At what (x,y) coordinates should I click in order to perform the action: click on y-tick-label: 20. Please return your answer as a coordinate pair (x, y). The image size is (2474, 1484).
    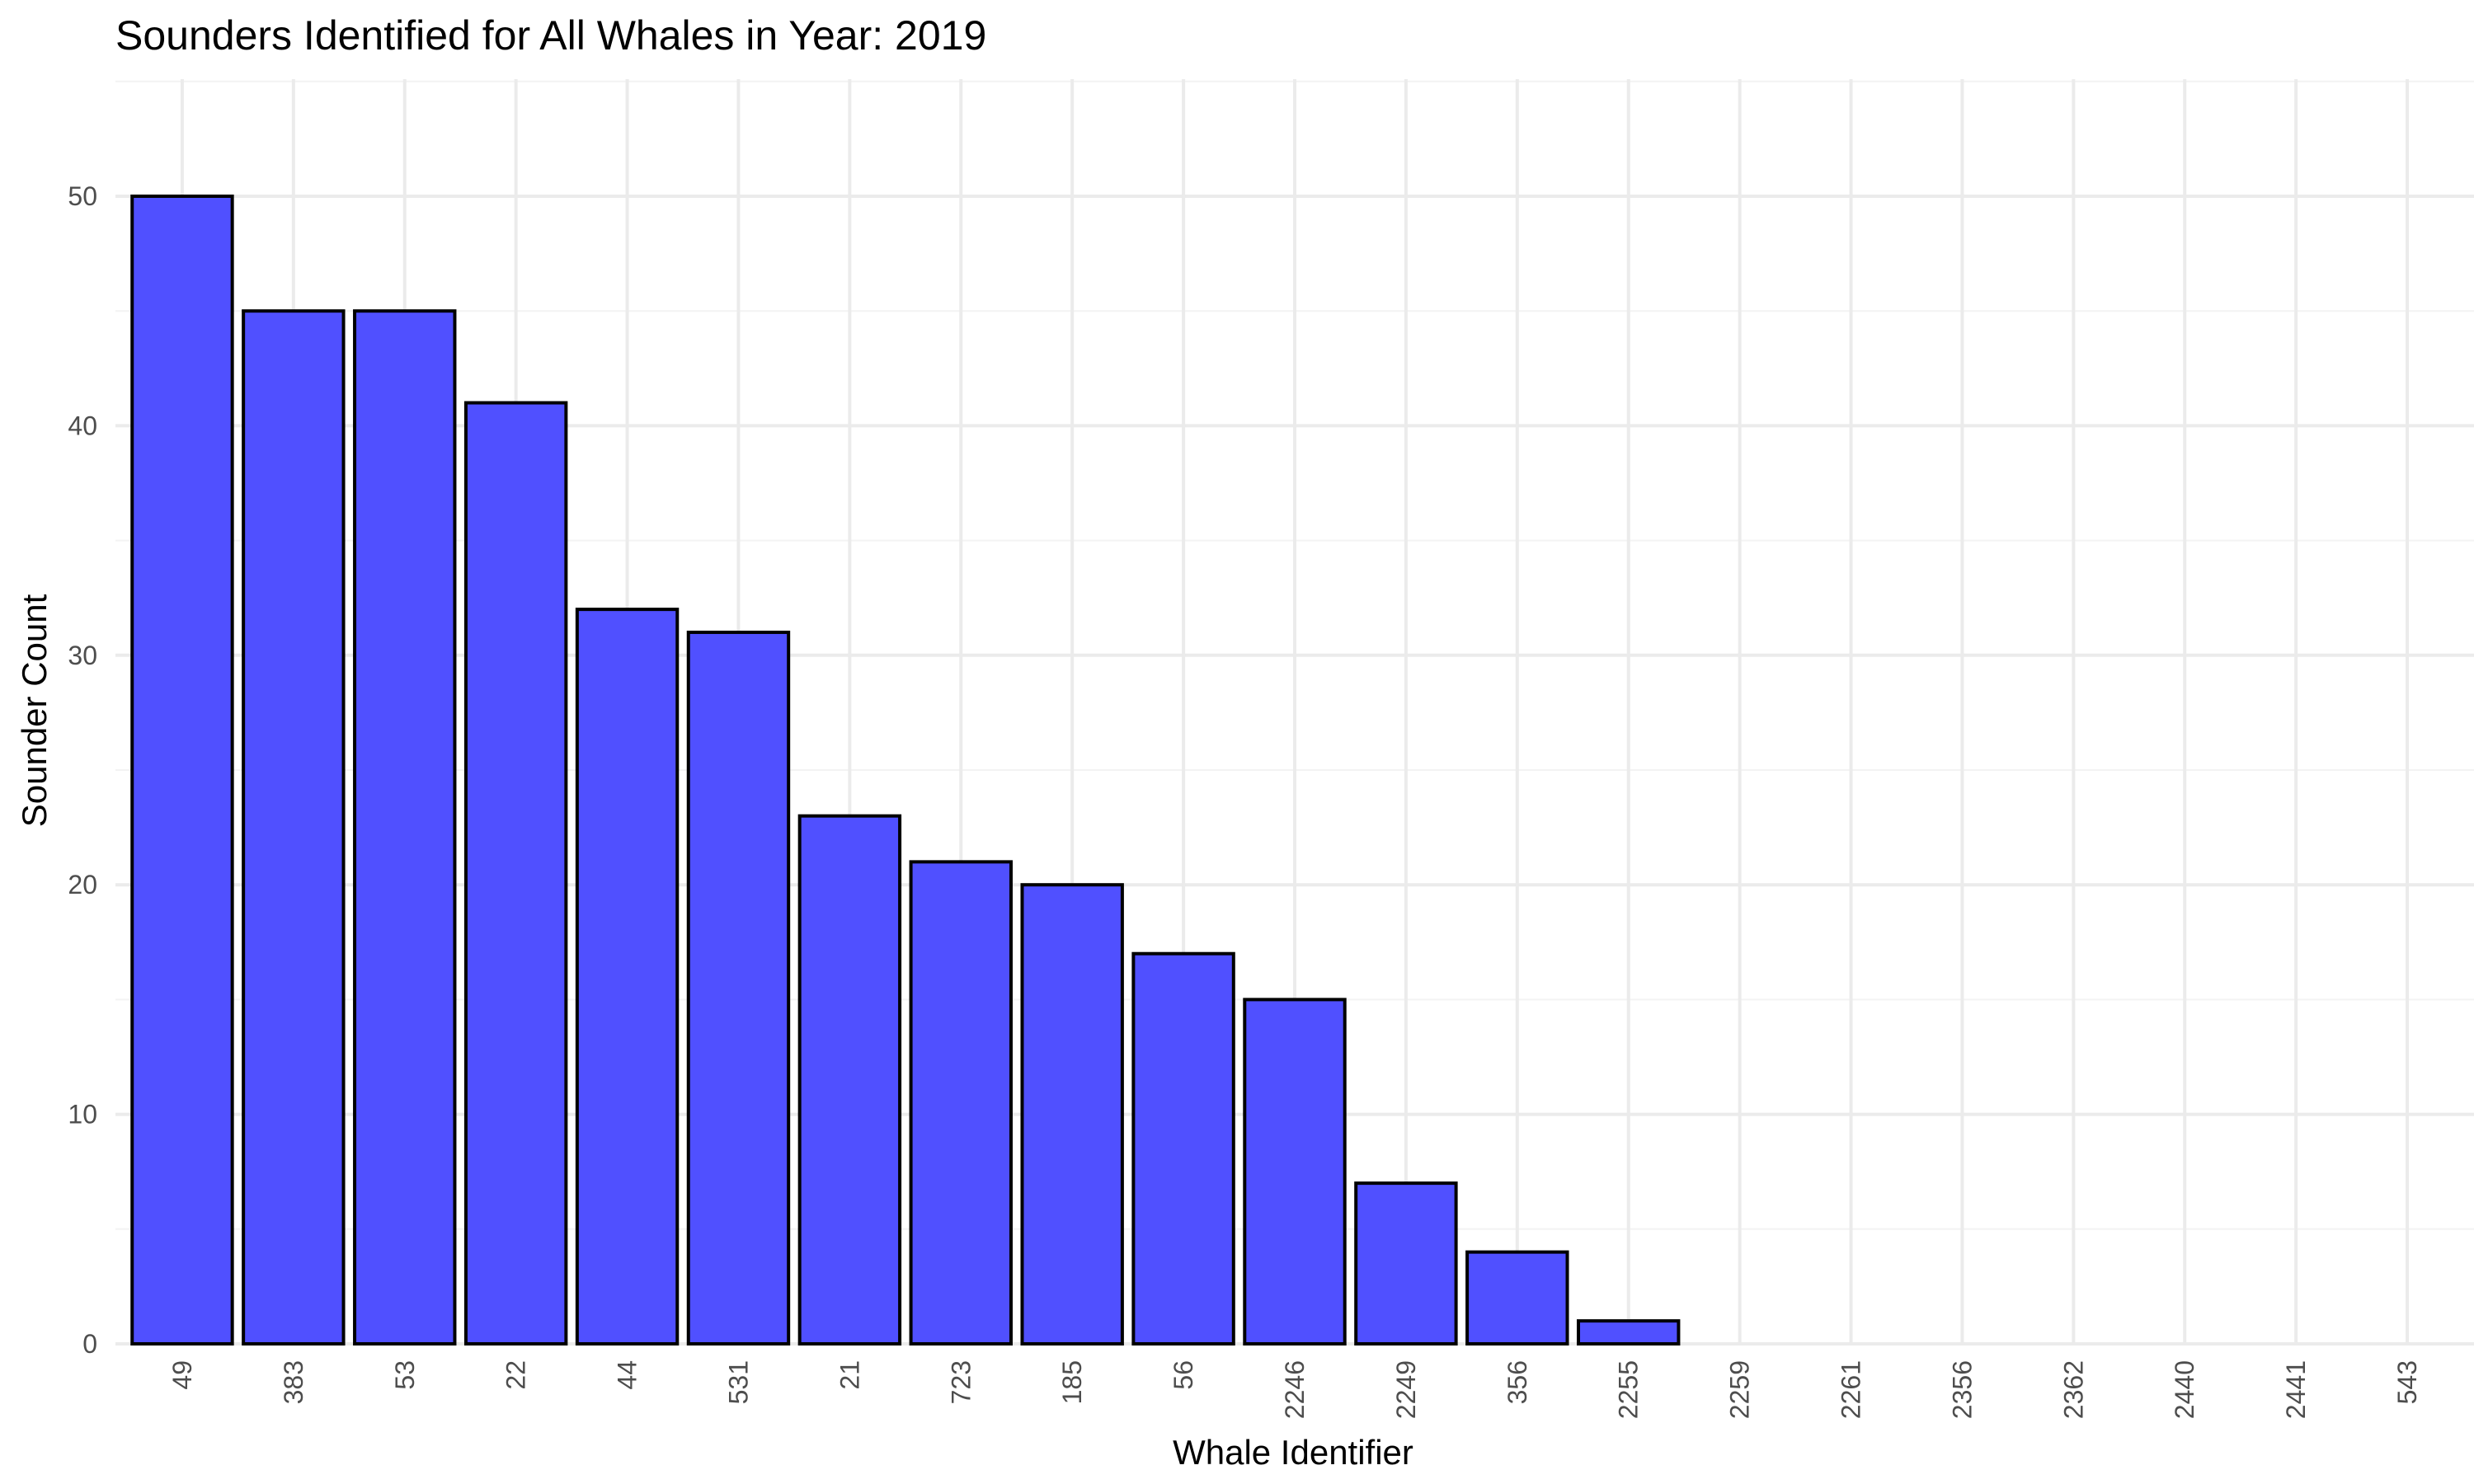
    Looking at the image, I should click on (82, 884).